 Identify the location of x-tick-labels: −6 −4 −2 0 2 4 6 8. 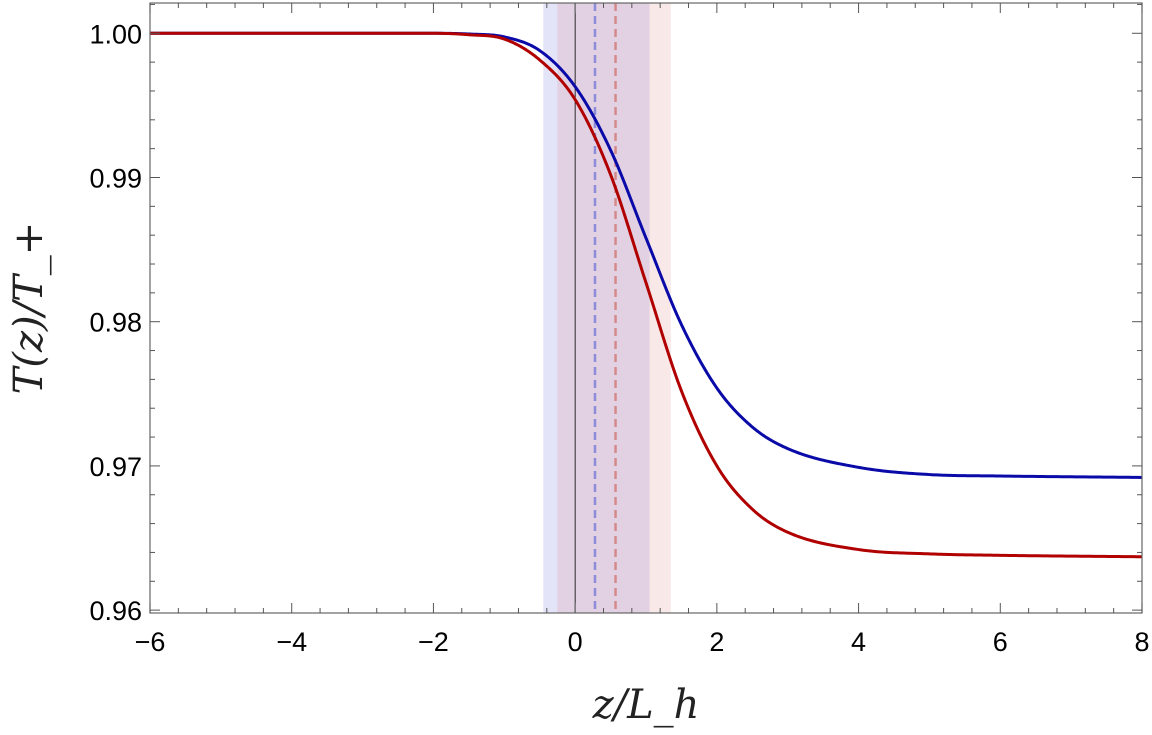
(642, 642).